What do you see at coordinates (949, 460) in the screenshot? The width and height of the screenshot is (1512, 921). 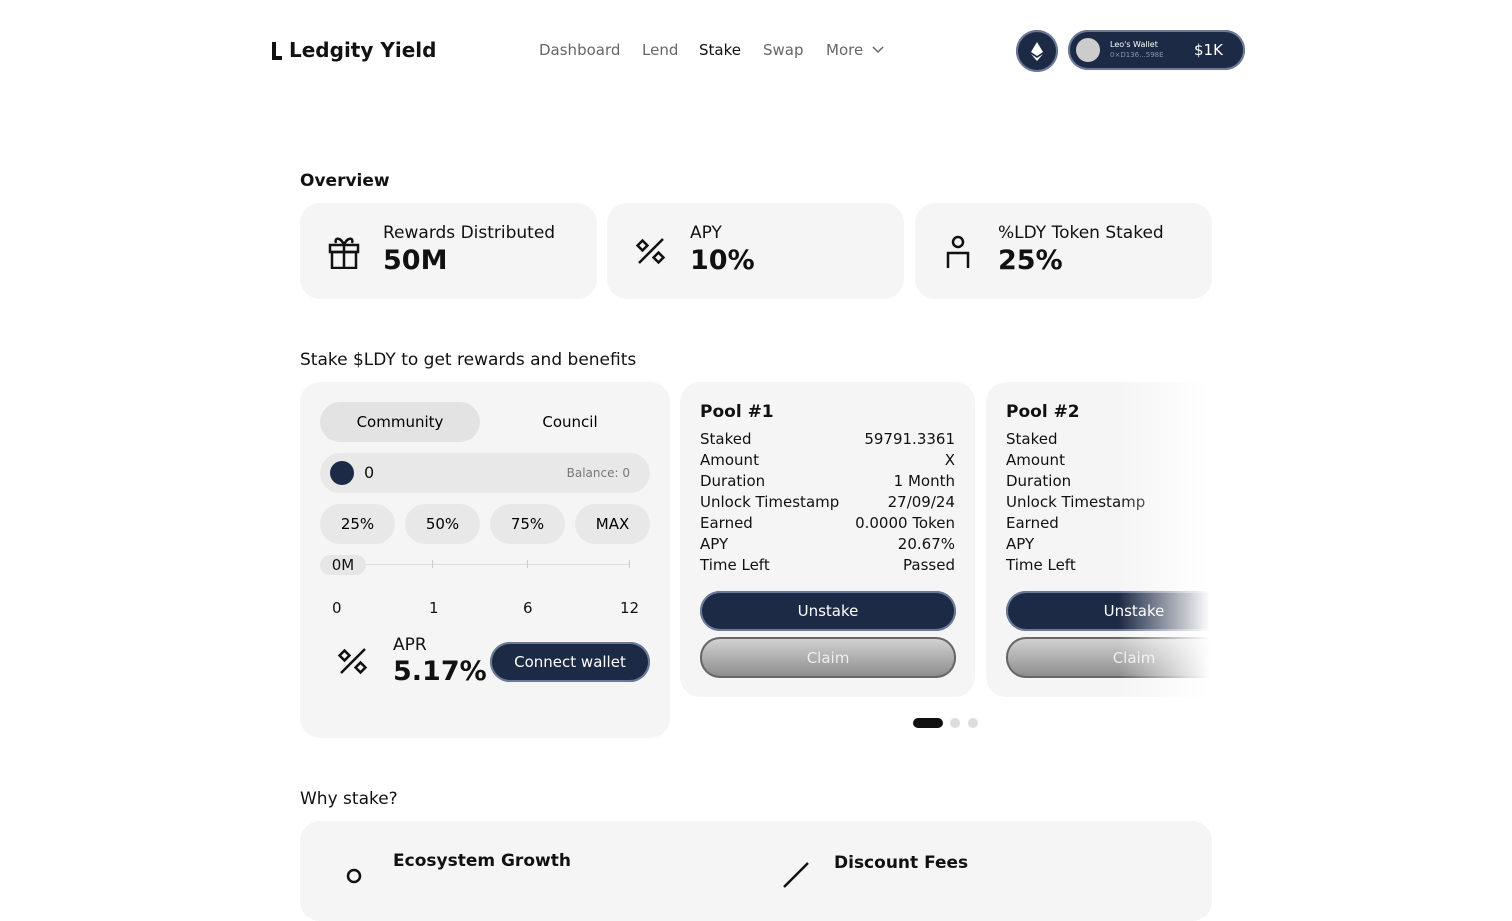 I see `row-value: X` at bounding box center [949, 460].